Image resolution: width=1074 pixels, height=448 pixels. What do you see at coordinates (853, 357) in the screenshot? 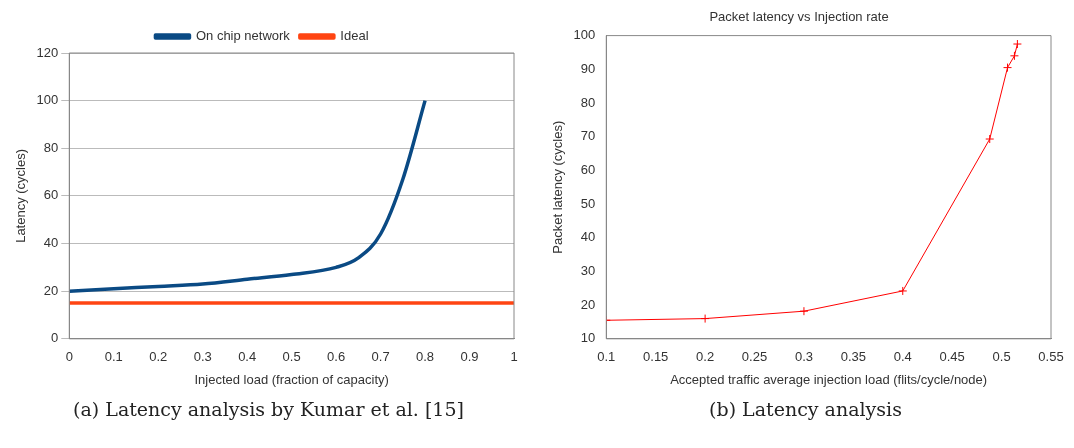
I see `x-tick-label: 0.35` at bounding box center [853, 357].